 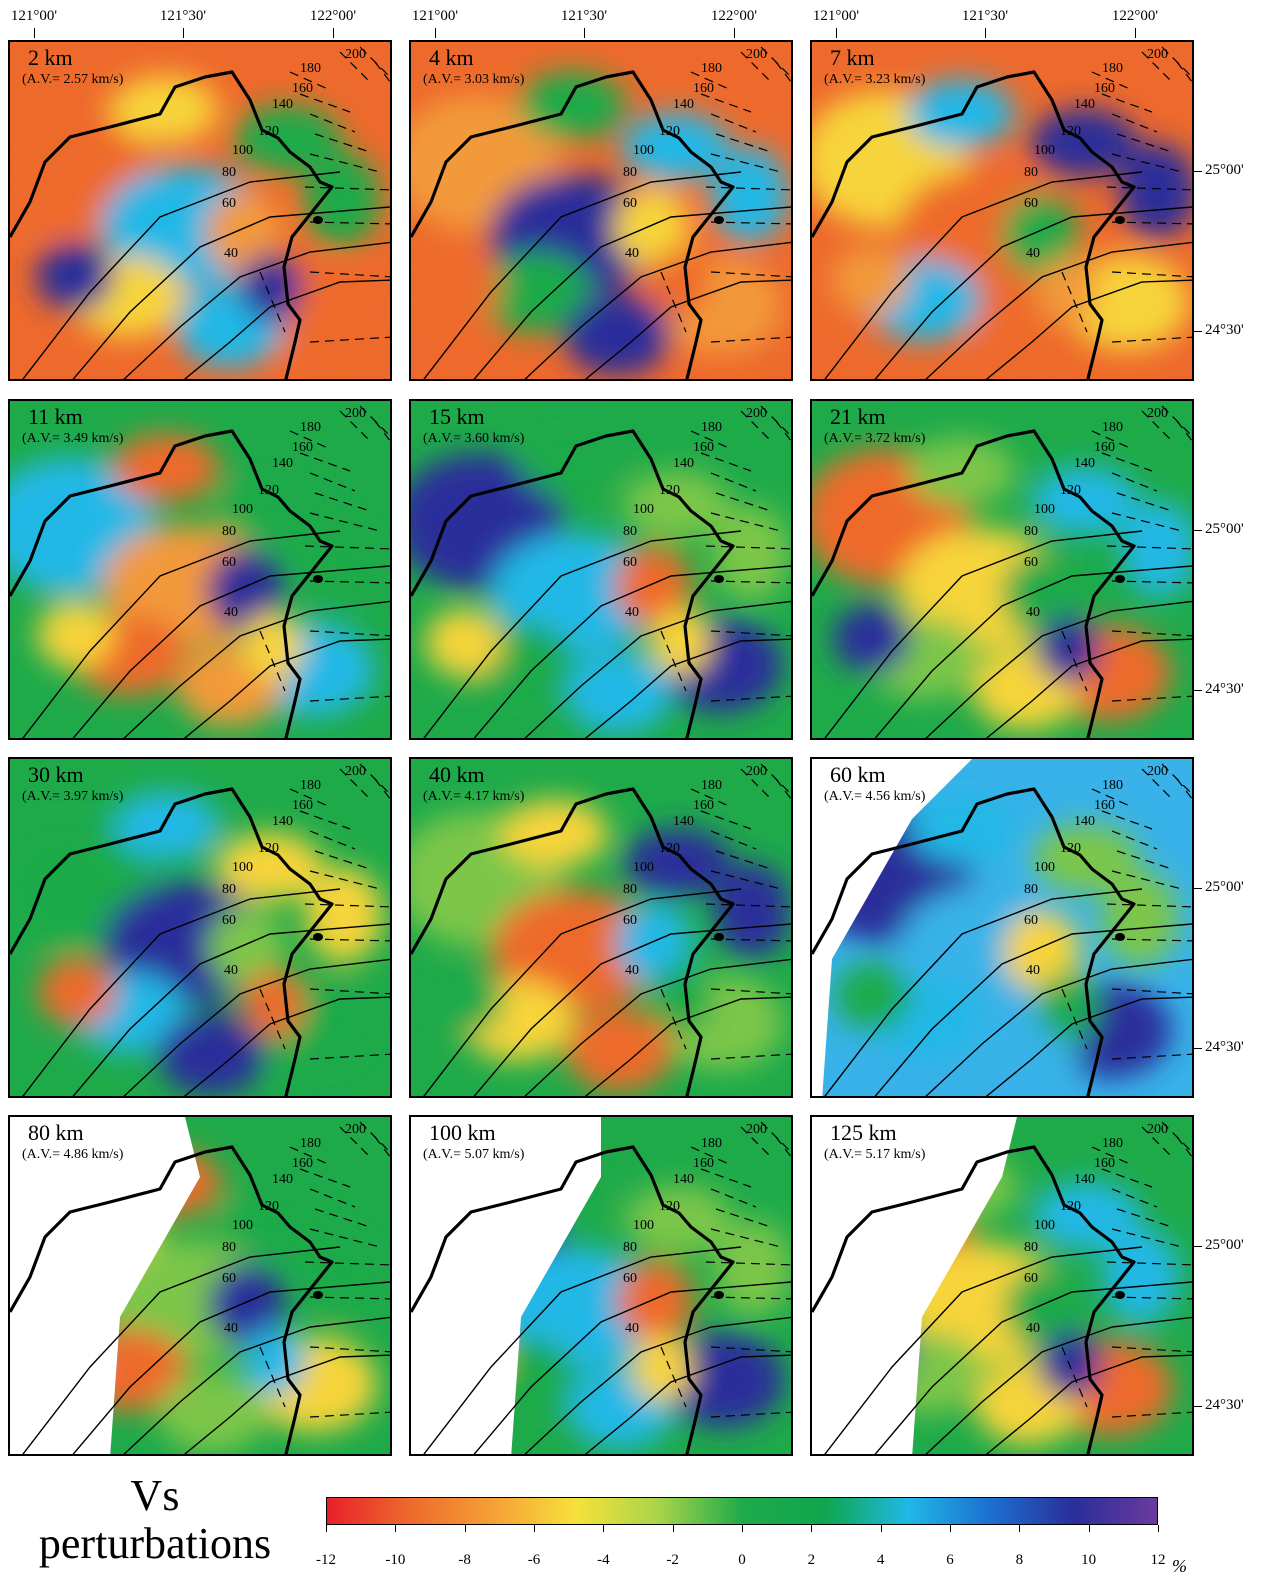 What do you see at coordinates (73, 1154) in the screenshot?
I see `average-velocity-label: (A.V.= 4.86 km/s)` at bounding box center [73, 1154].